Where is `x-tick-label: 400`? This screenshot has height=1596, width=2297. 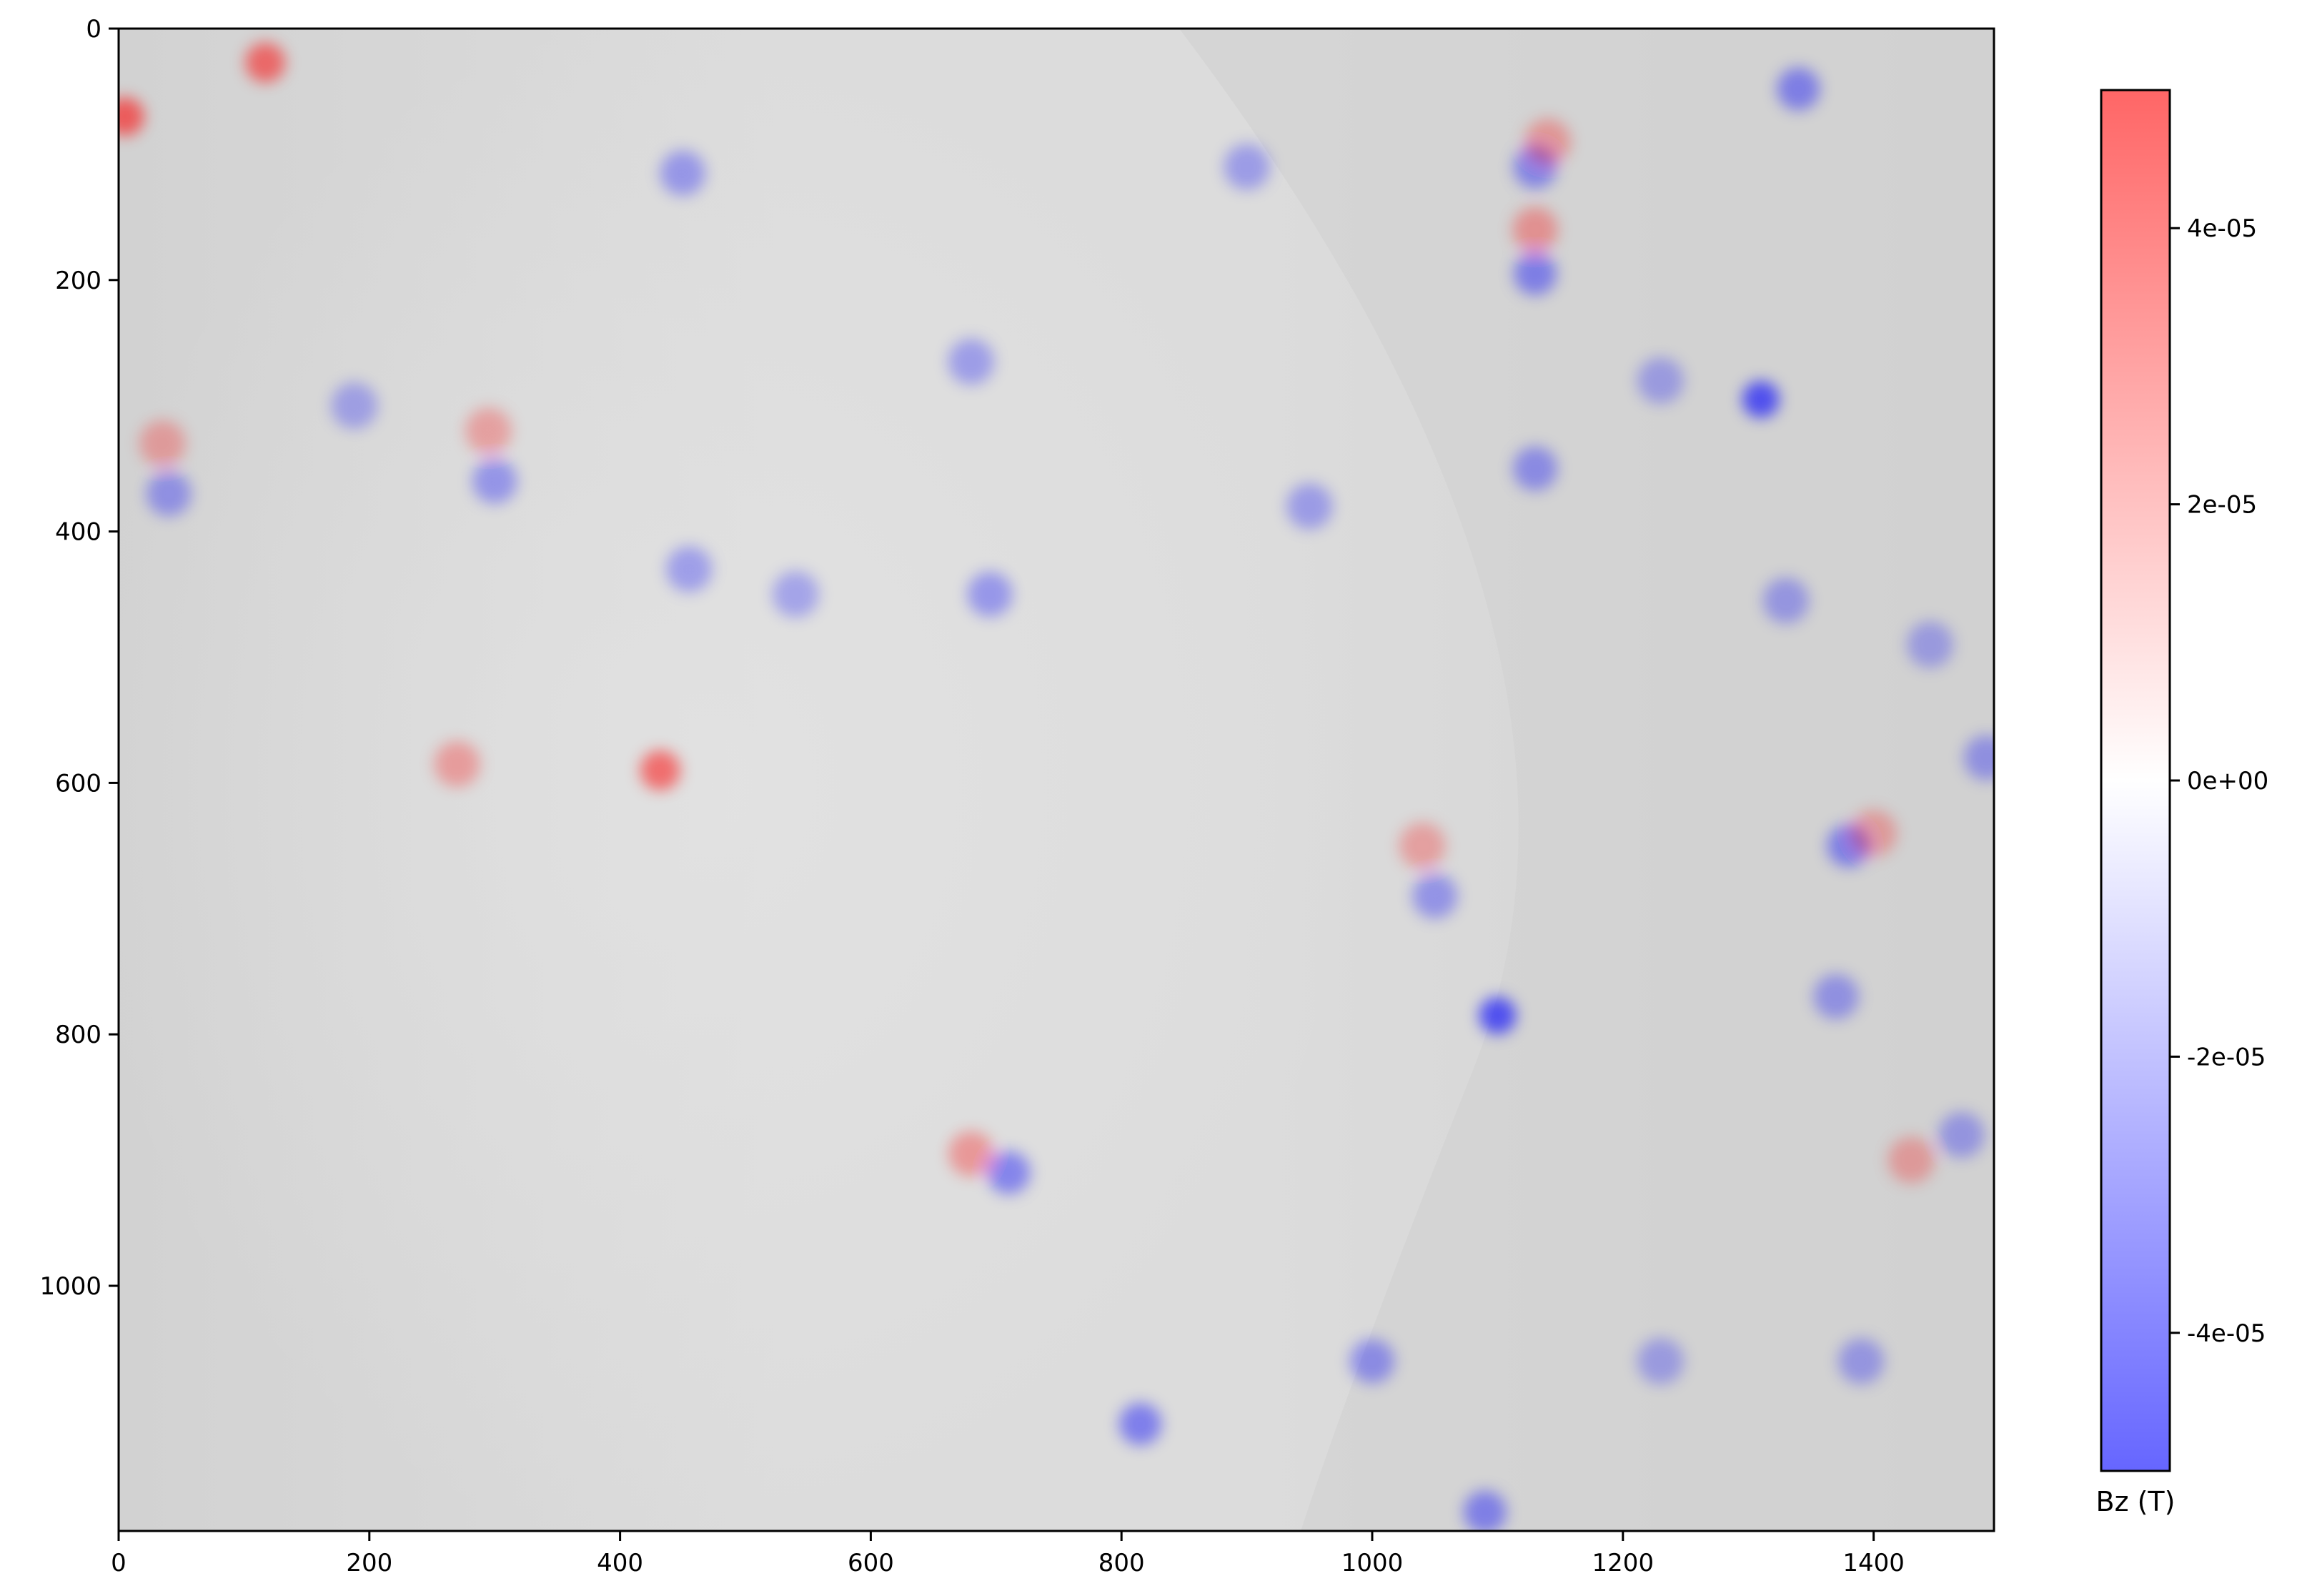
x-tick-label: 400 is located at coordinates (620, 1563).